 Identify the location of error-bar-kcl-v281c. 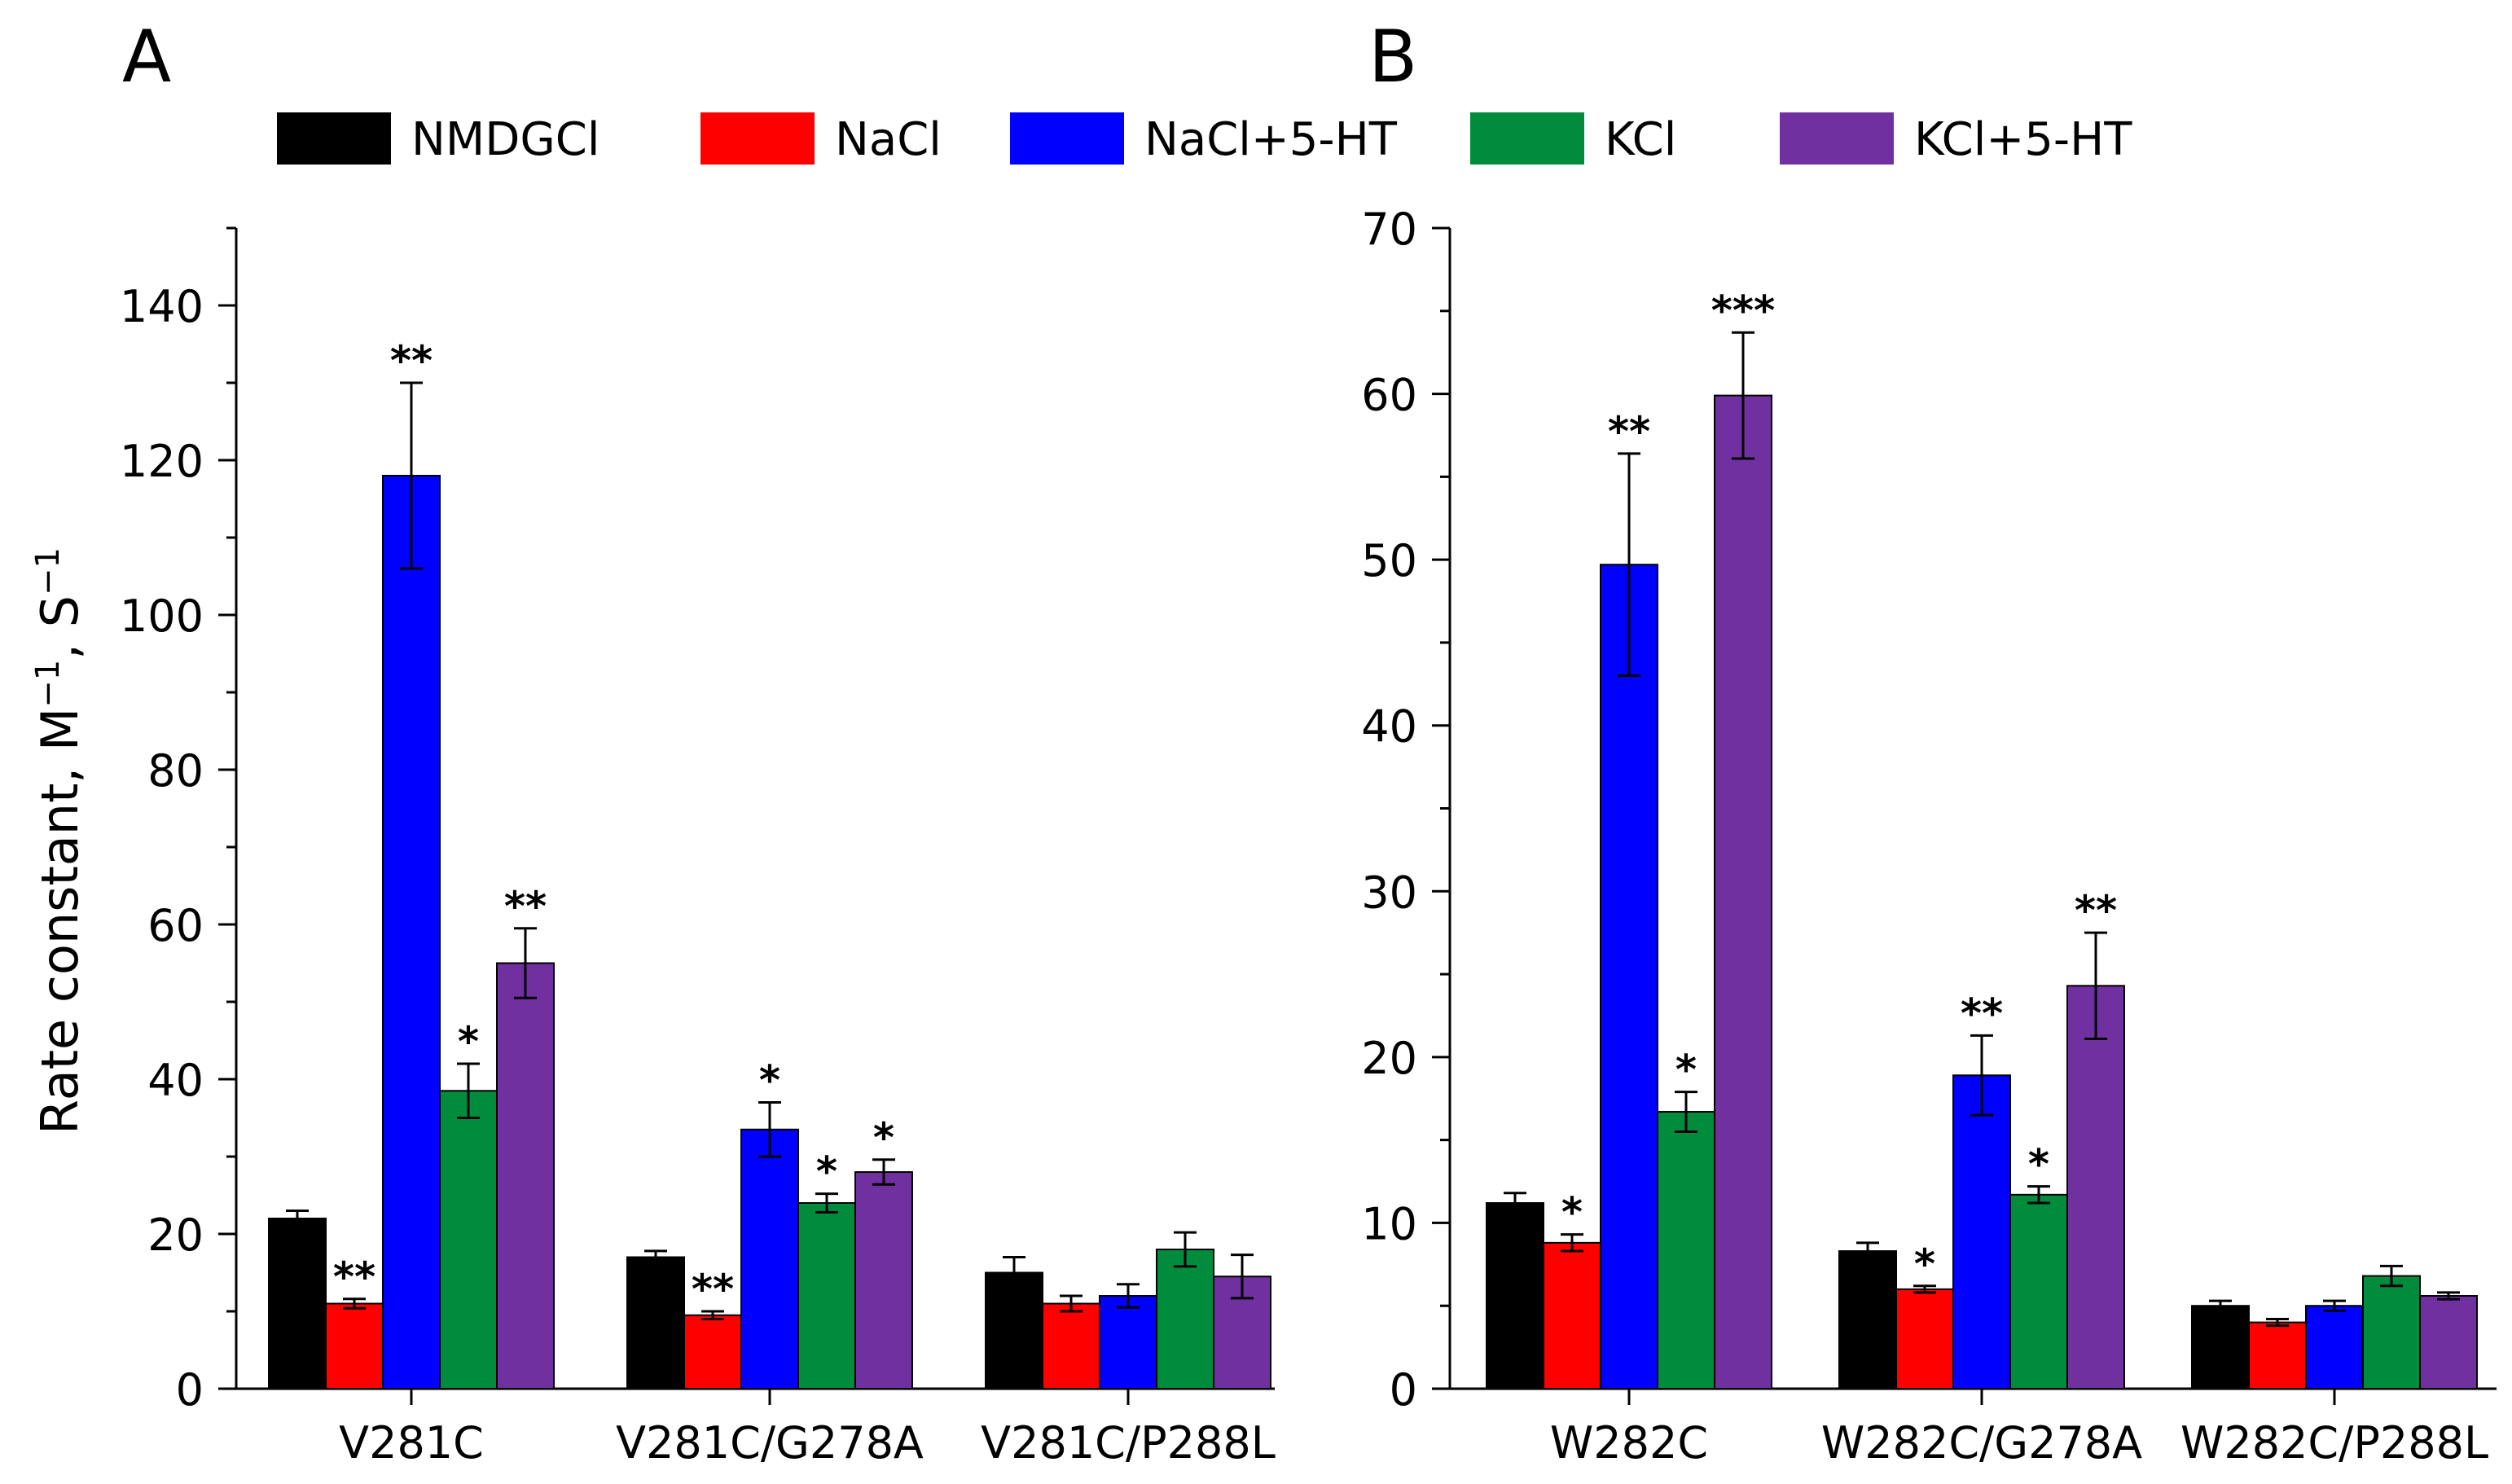
(468, 1090).